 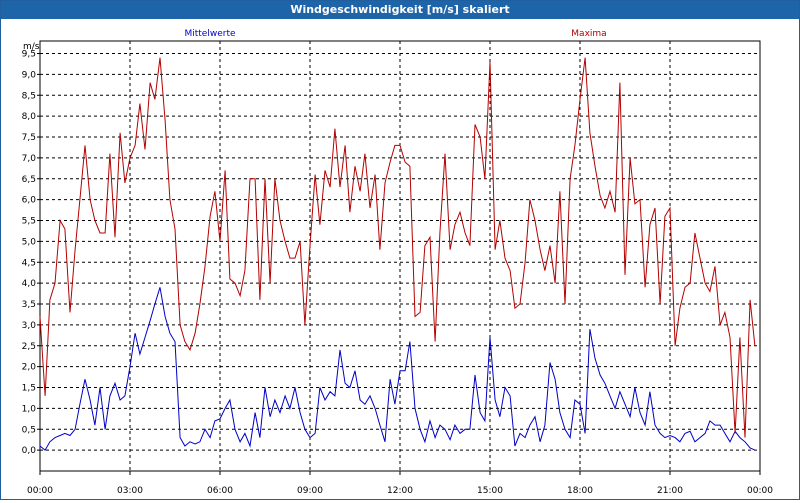 What do you see at coordinates (400, 491) in the screenshot?
I see `x-tick-time-label: 12:00` at bounding box center [400, 491].